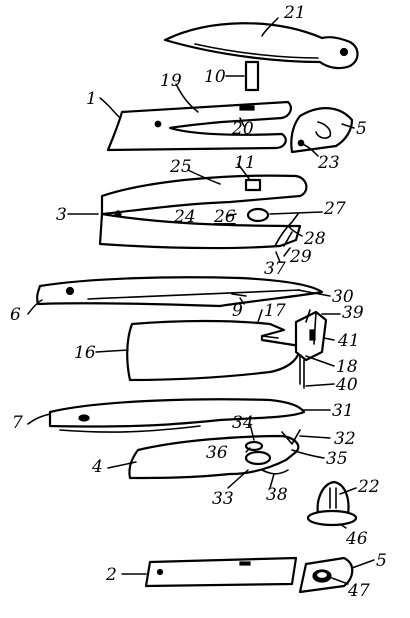 The width and height of the screenshot is (410, 618). Describe the element at coordinates (85, 353) in the screenshot. I see `label-16: 16` at that location.